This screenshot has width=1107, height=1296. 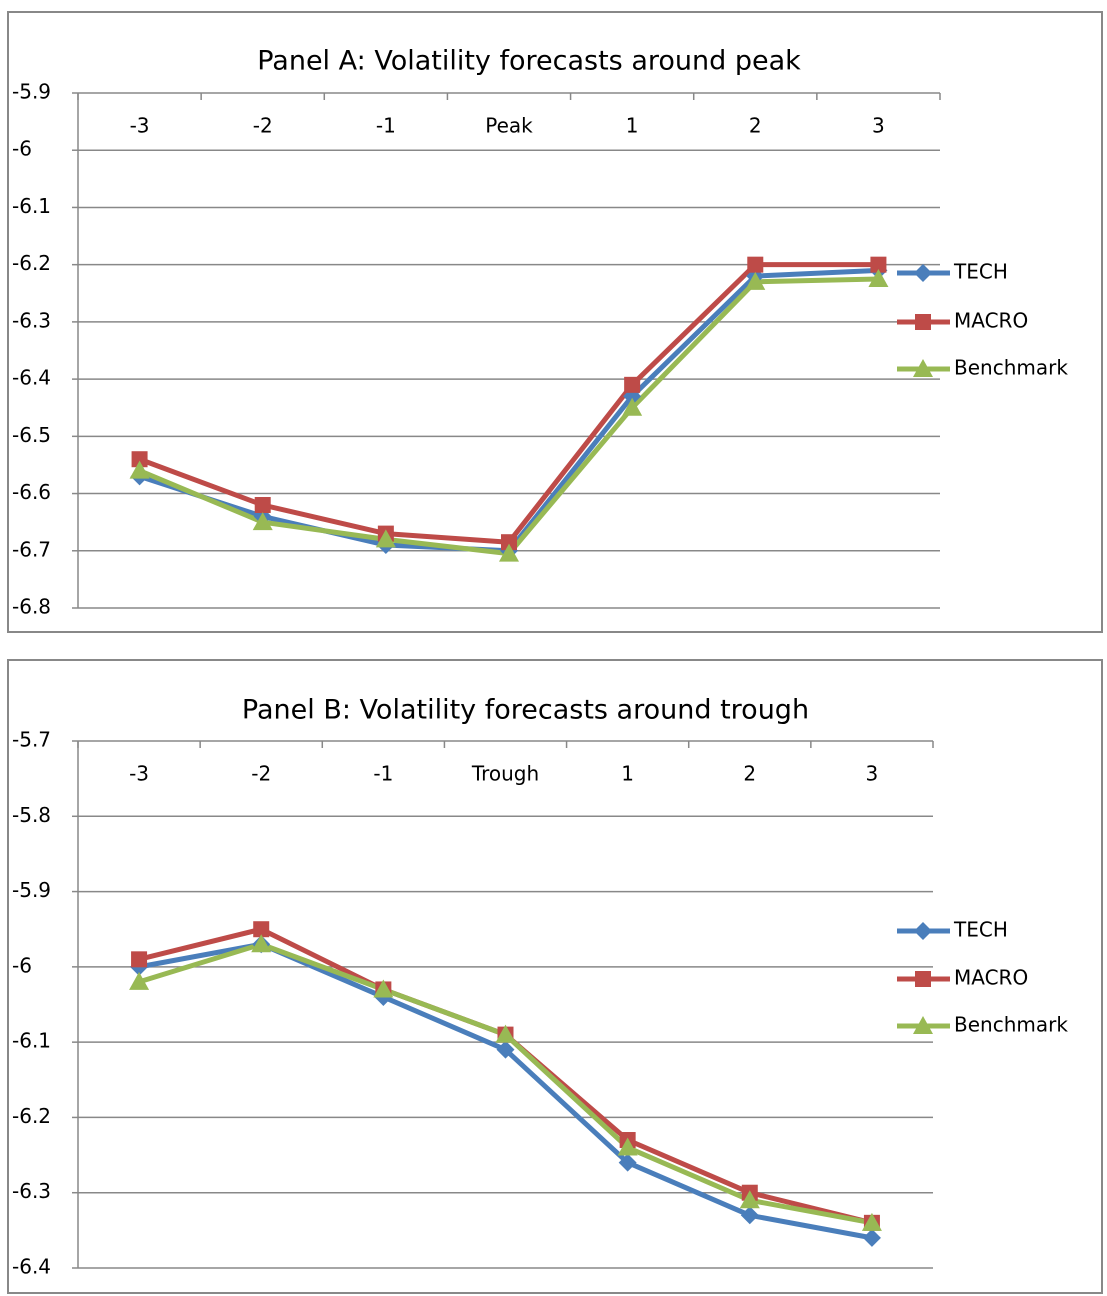 What do you see at coordinates (509, 126) in the screenshot?
I see `x-tick-label: Peak` at bounding box center [509, 126].